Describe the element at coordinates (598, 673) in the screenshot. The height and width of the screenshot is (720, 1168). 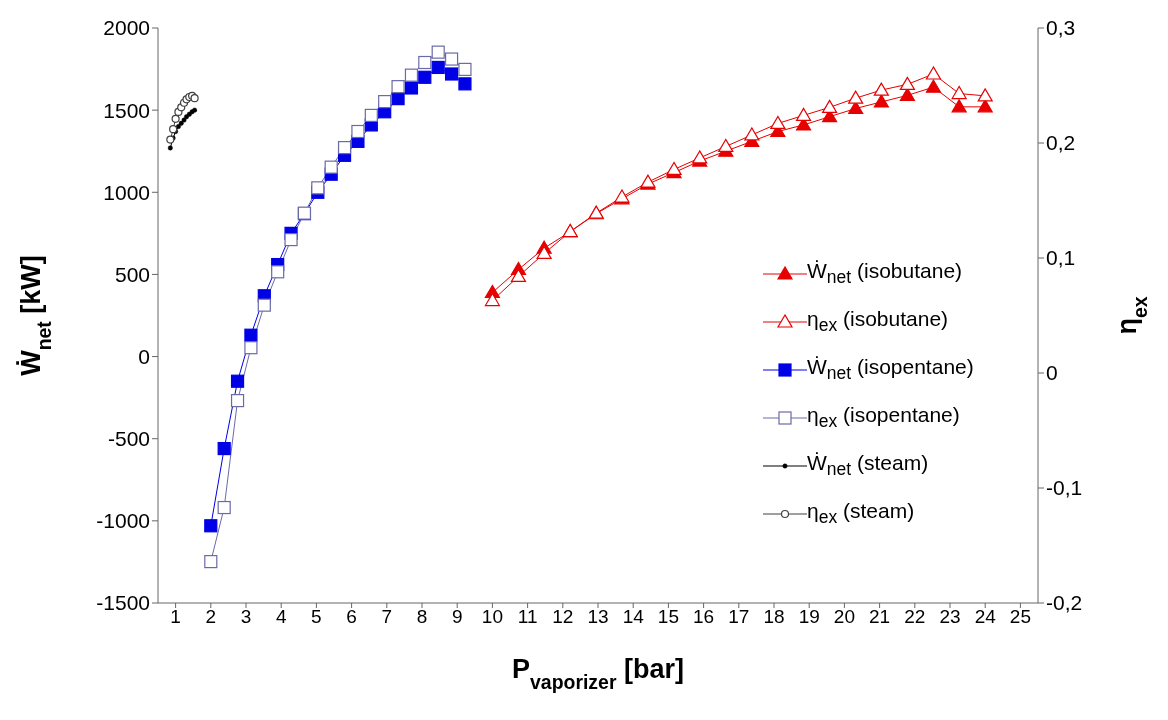
I see `x-axis-title: P$_{vaporizer}$ [bar]` at that location.